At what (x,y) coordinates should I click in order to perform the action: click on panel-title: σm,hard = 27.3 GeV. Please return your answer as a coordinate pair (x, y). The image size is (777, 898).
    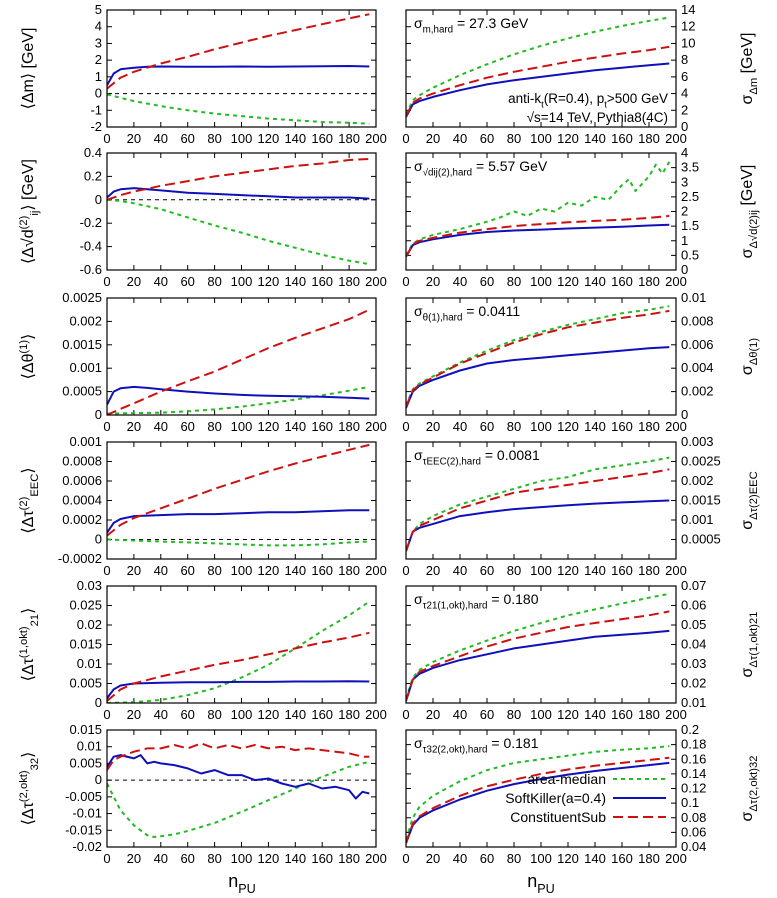
    Looking at the image, I should click on (471, 25).